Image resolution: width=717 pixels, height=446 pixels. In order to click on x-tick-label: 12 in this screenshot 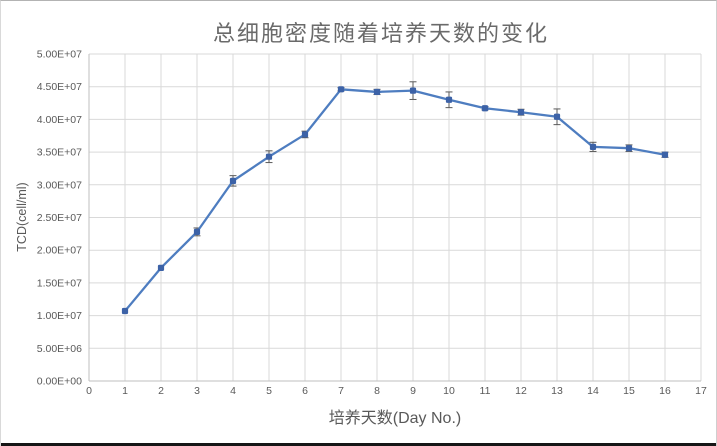, I will do `click(521, 391)`.